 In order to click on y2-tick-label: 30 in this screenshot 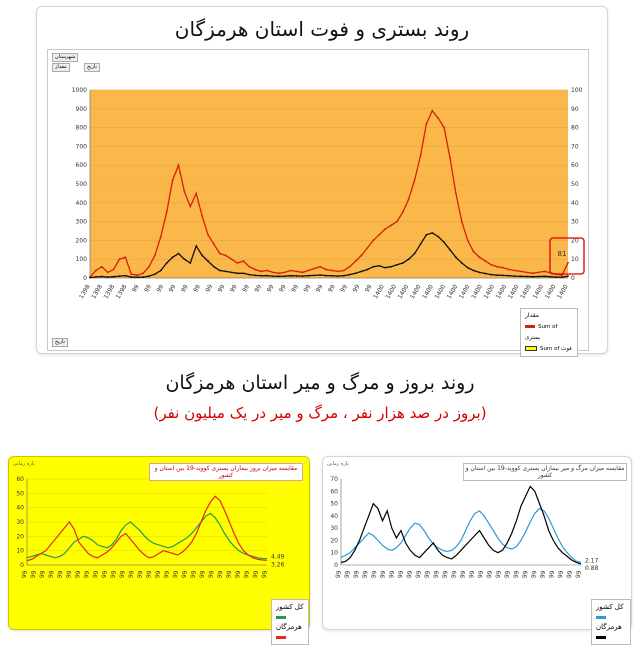, I will do `click(575, 222)`.